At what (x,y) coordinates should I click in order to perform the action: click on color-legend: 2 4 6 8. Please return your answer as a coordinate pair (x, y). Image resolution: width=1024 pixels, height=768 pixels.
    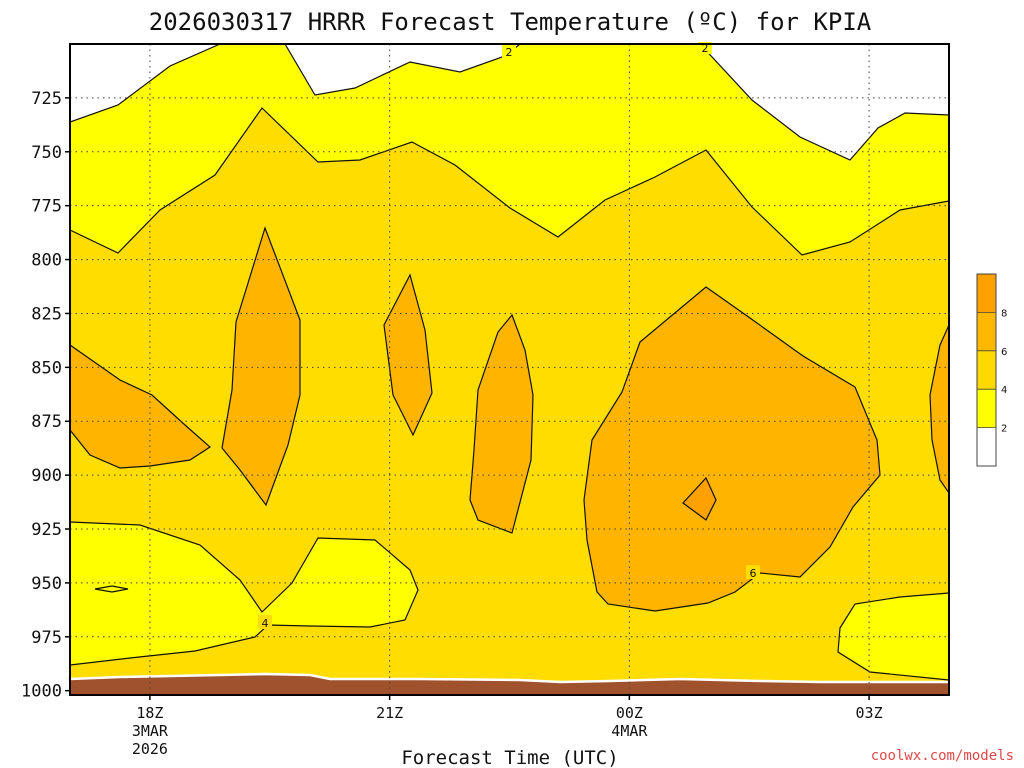
    Looking at the image, I should click on (991, 370).